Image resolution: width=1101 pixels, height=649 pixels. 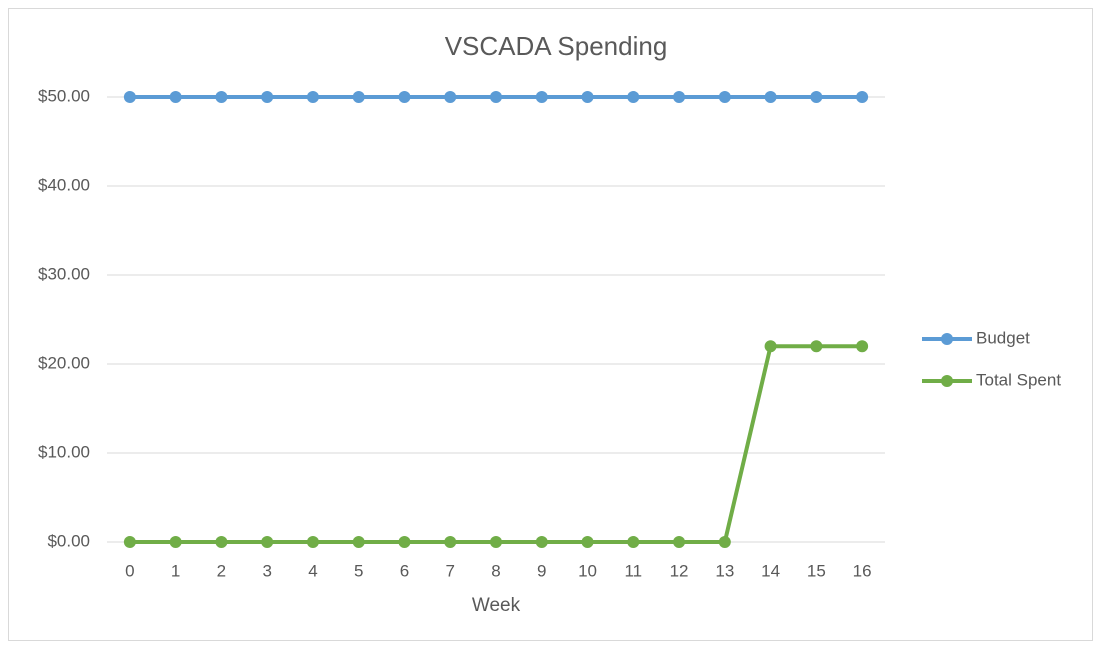 What do you see at coordinates (404, 570) in the screenshot?
I see `x-tick-label: 6` at bounding box center [404, 570].